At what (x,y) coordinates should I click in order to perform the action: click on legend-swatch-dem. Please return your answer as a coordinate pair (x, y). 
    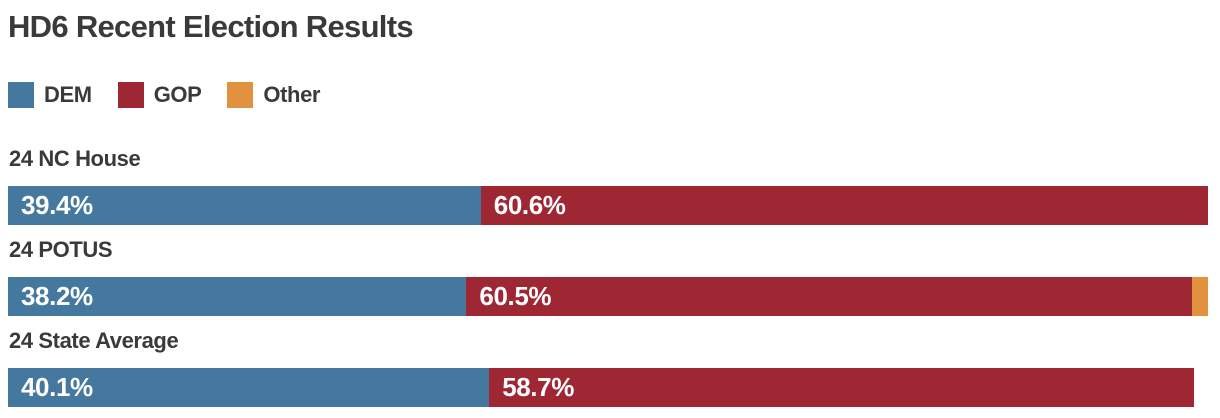
    Looking at the image, I should click on (21, 95).